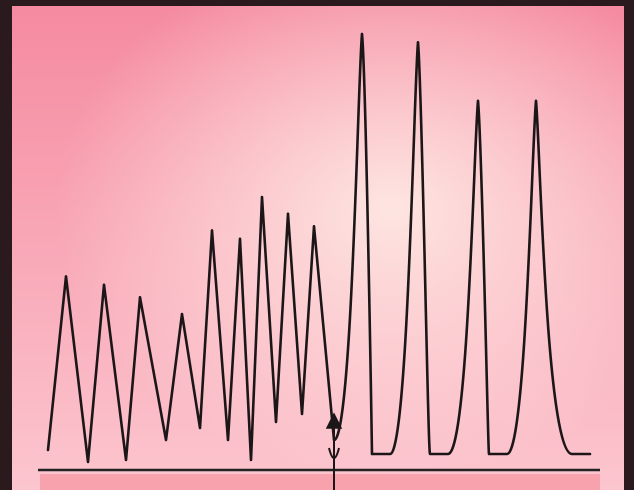 This screenshot has width=634, height=490. Describe the element at coordinates (334, 459) in the screenshot. I see `marker-shaft` at that location.